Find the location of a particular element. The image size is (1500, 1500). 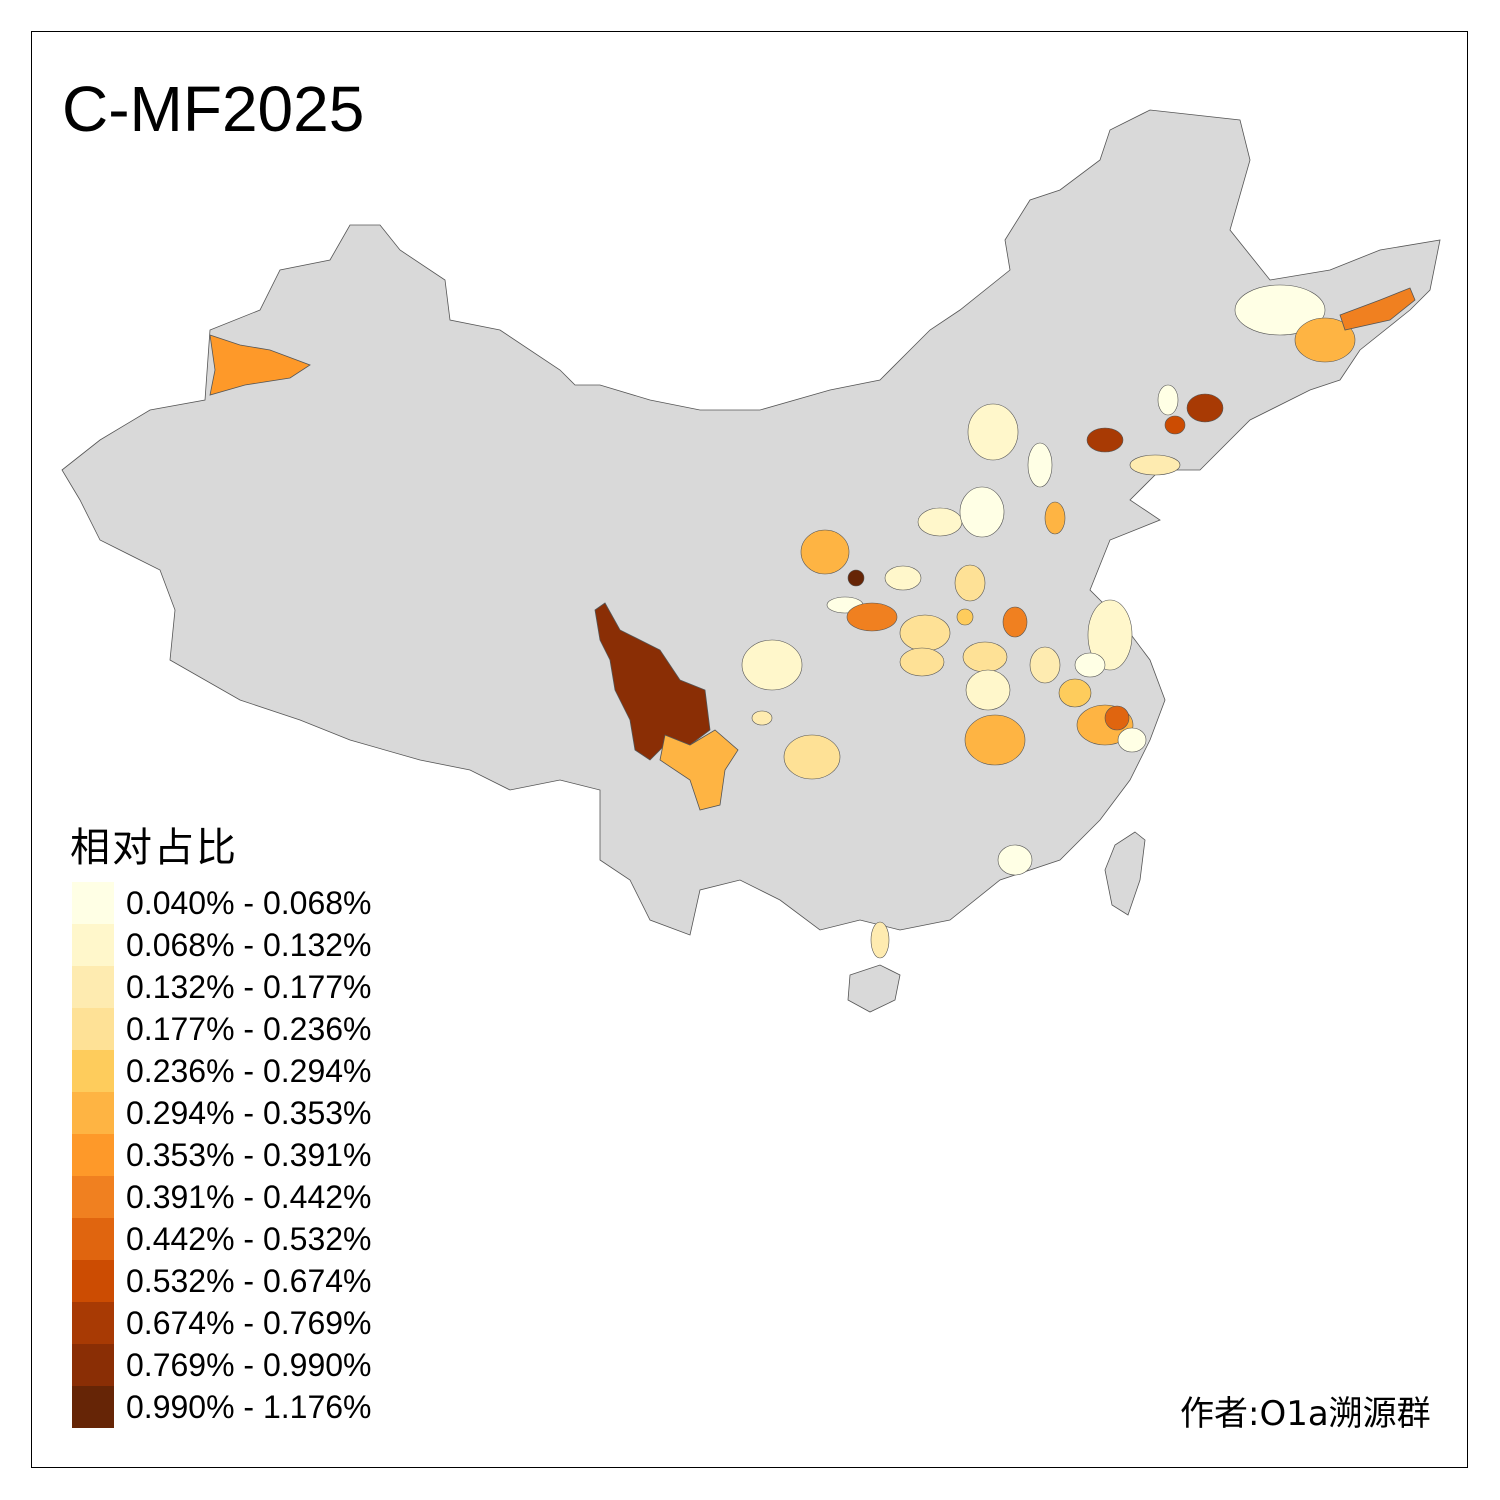

region-tianjin is located at coordinates (1040, 465).